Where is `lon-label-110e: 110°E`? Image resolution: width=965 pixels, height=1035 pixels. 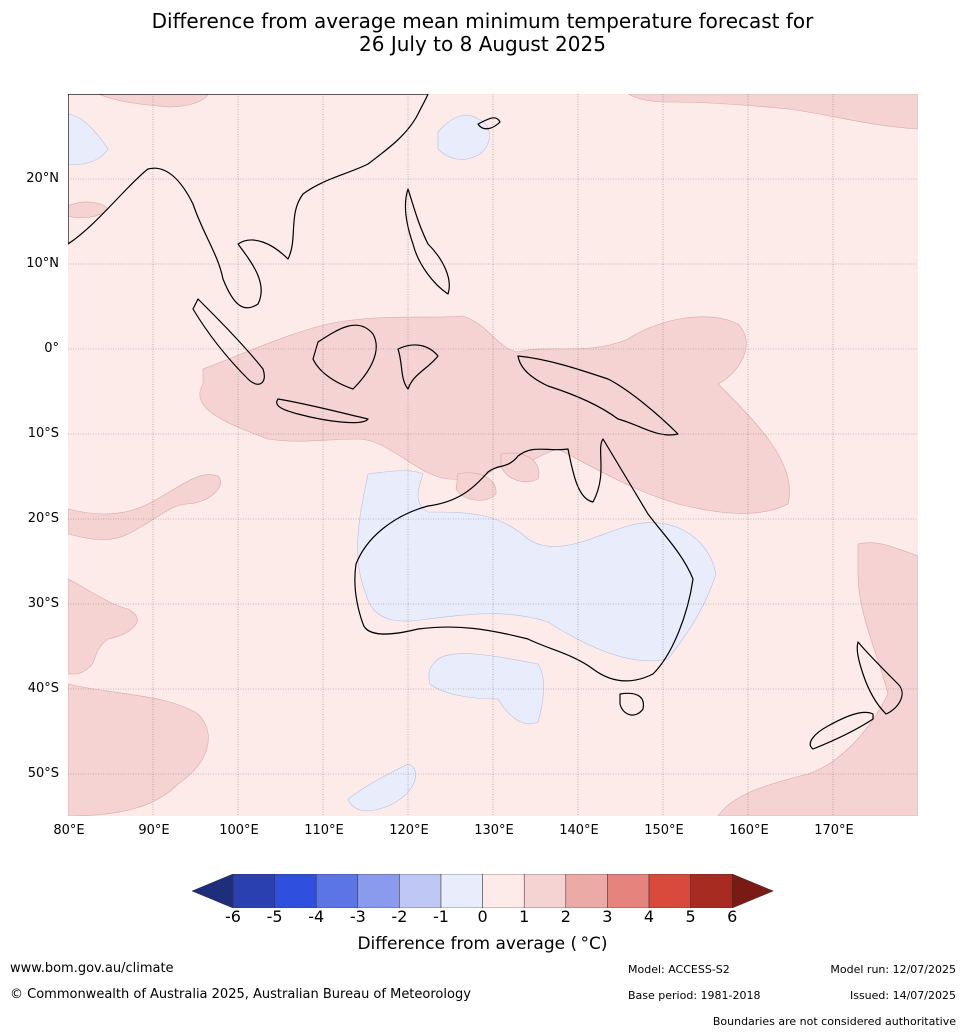
lon-label-110e: 110°E is located at coordinates (324, 830).